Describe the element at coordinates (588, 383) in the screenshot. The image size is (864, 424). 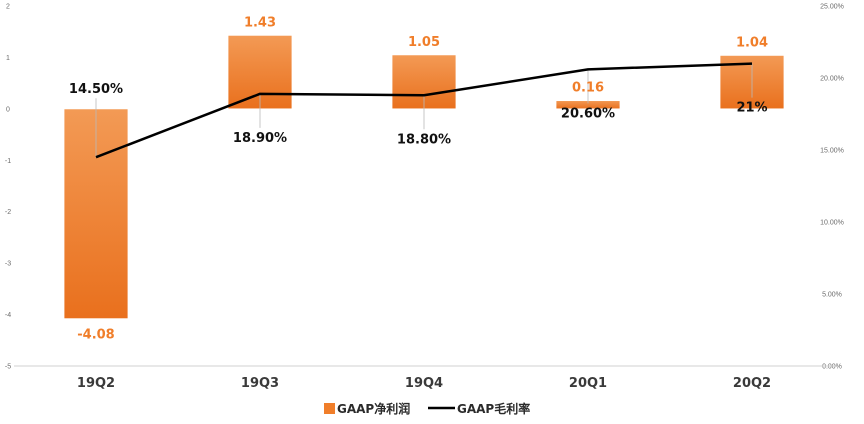
I see `category-label: 20Q1` at that location.